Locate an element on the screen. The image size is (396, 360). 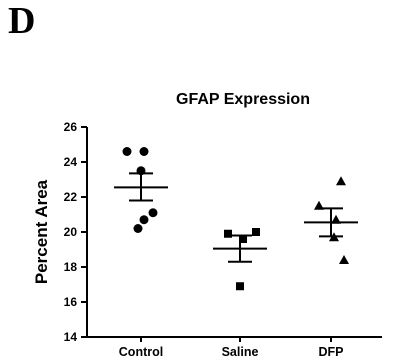
y-ticks: 14 16 18 20 22 24 26 is located at coordinates (75, 232).